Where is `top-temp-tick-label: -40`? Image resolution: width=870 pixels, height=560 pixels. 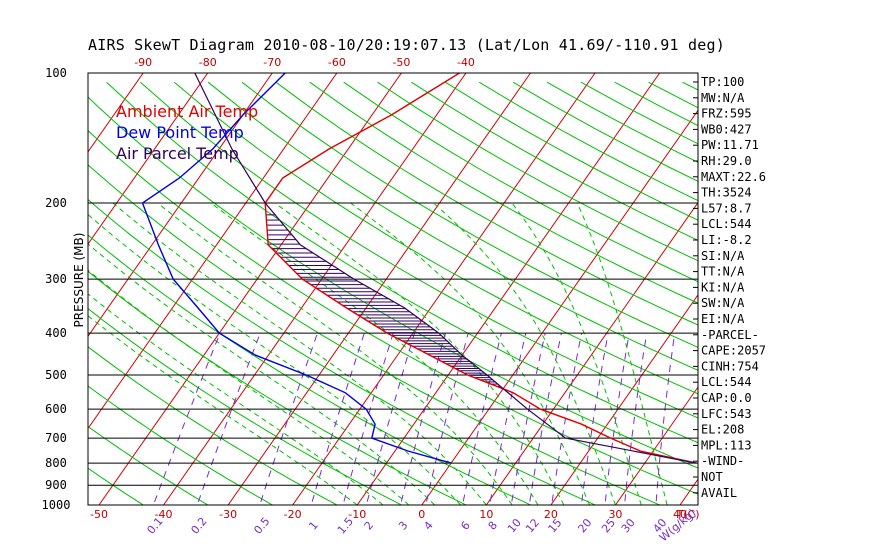 top-temp-tick-label: -40 is located at coordinates (466, 62).